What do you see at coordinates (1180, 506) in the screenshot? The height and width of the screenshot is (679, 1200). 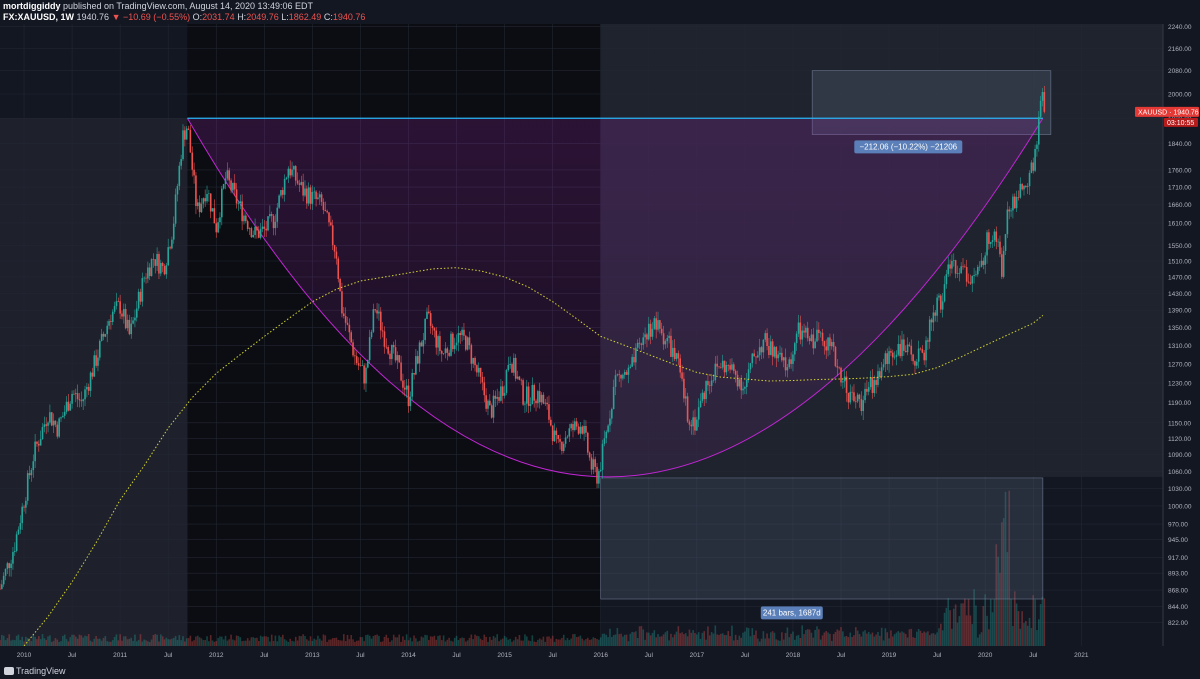 I see `price-axis-label: 1000.00` at bounding box center [1180, 506].